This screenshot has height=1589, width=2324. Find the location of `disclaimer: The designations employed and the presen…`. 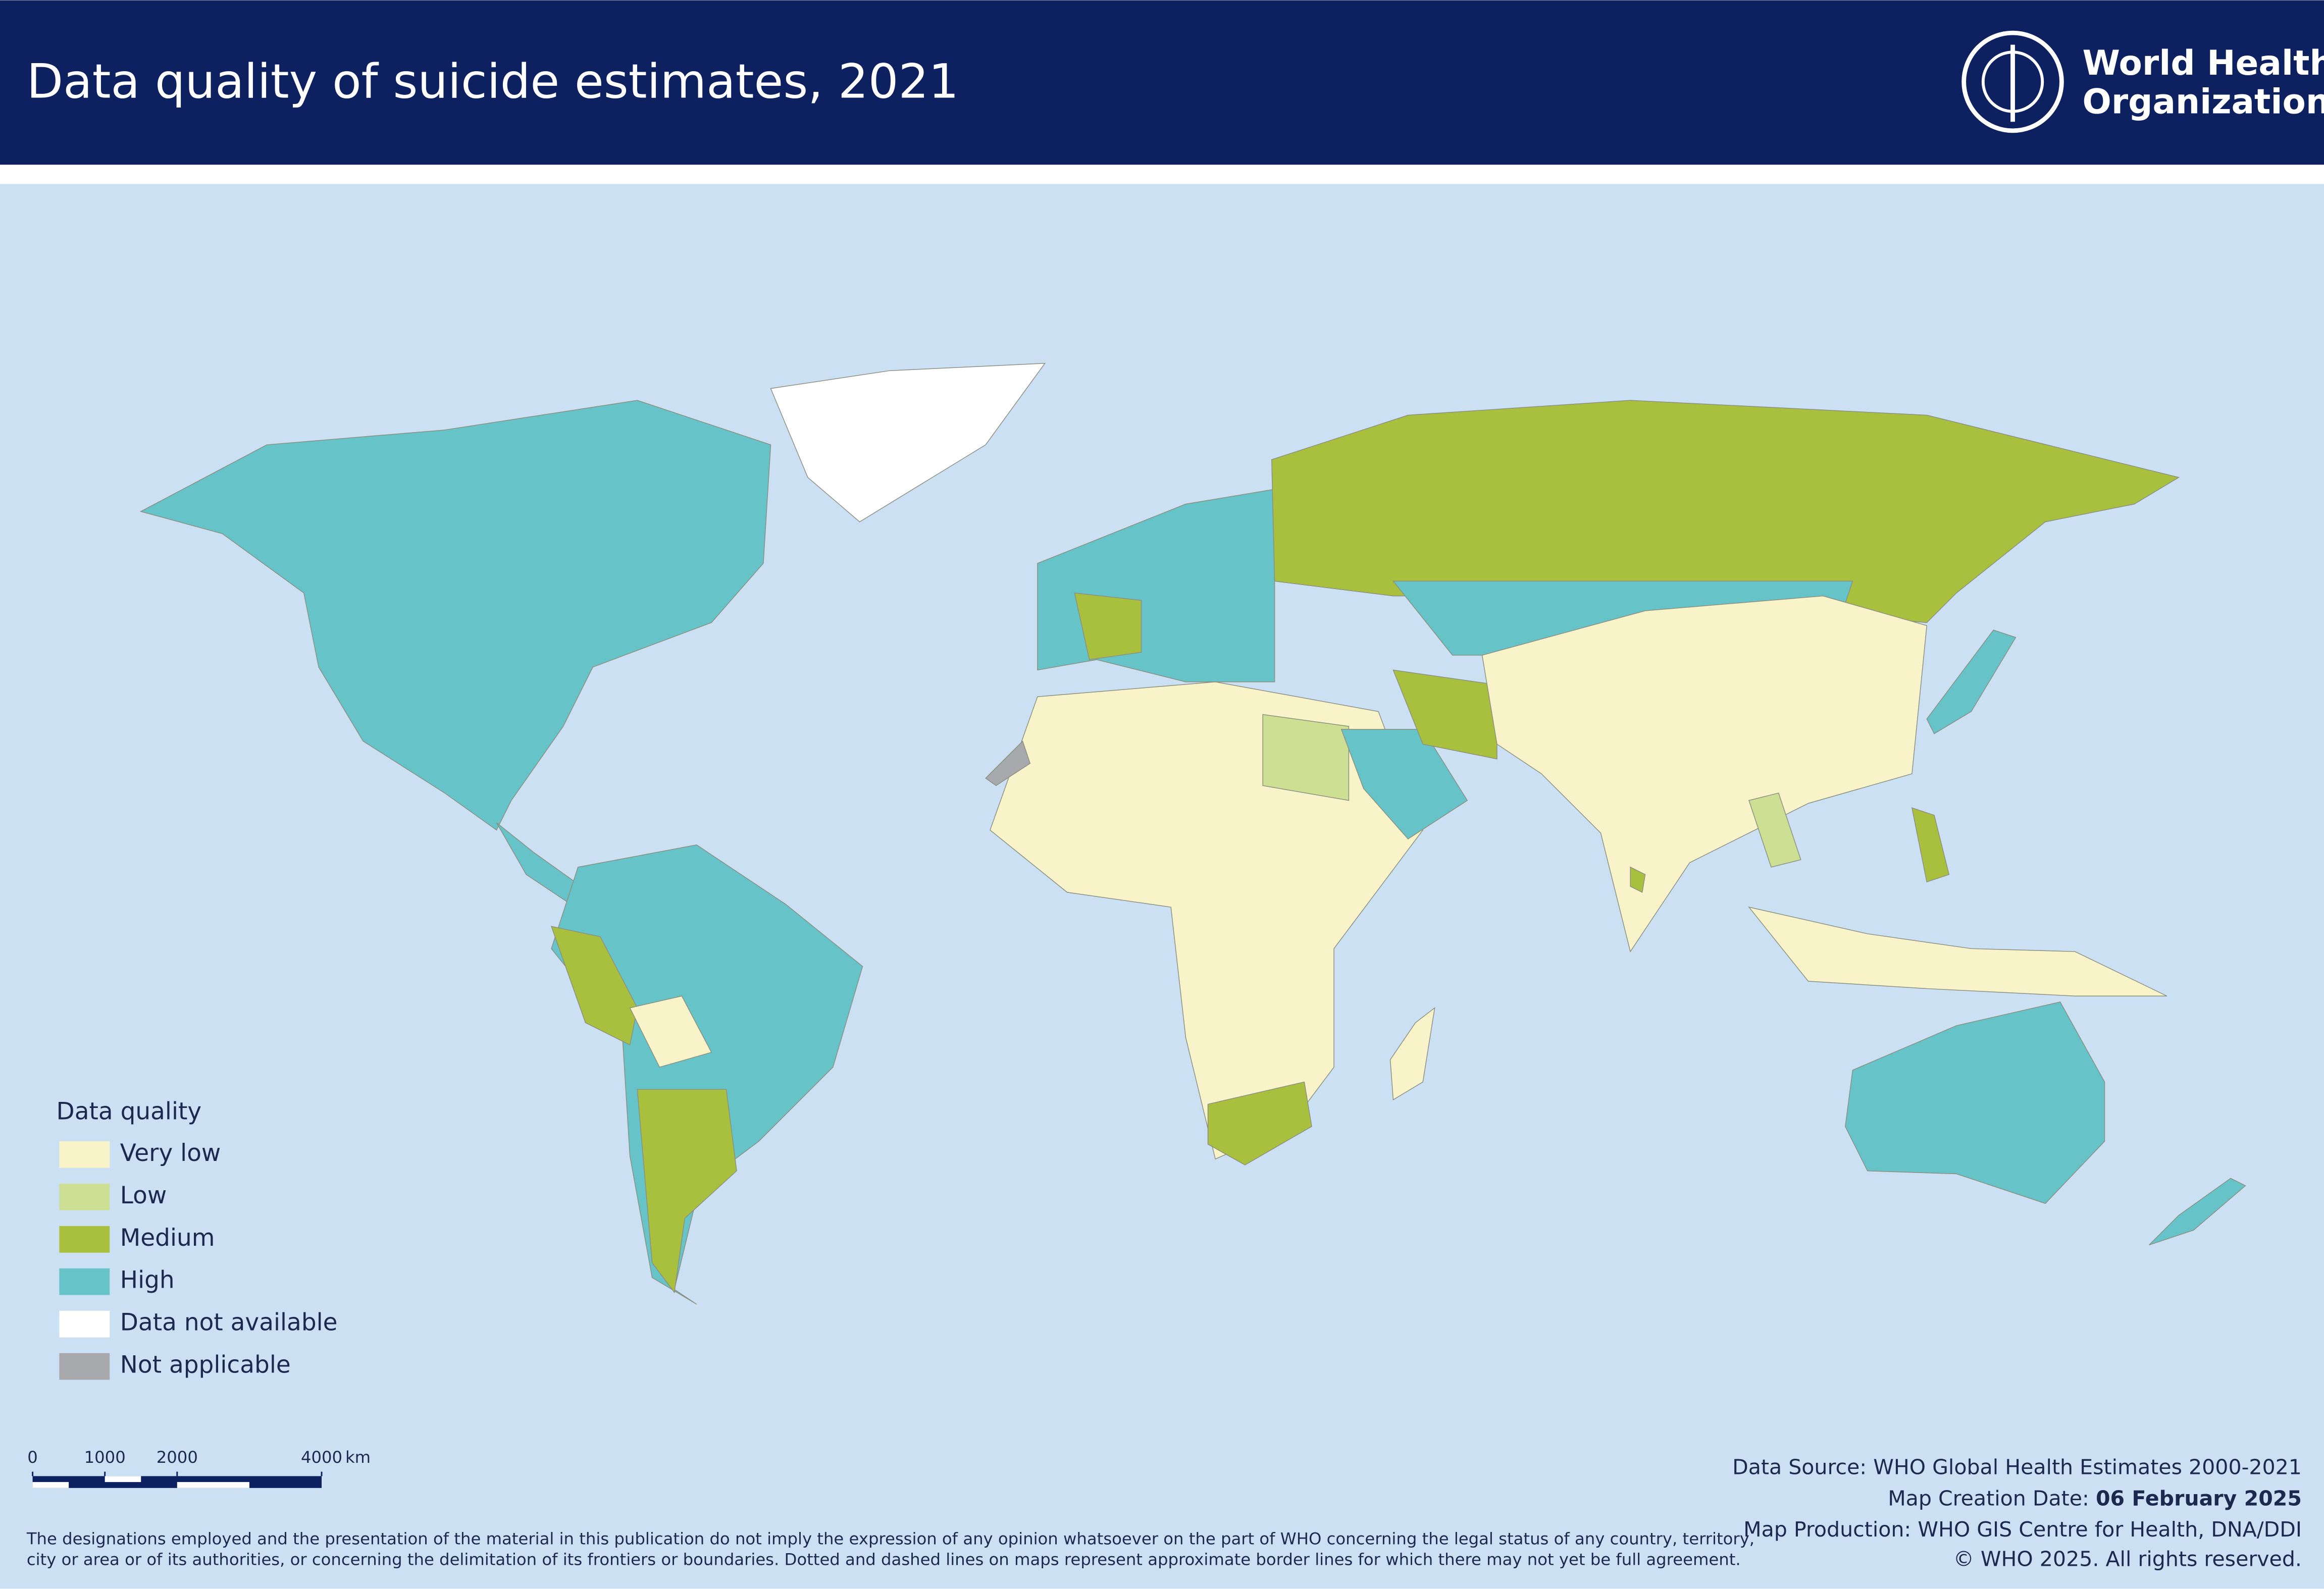

disclaimer: The designations employed and the presen… is located at coordinates (890, 1539).